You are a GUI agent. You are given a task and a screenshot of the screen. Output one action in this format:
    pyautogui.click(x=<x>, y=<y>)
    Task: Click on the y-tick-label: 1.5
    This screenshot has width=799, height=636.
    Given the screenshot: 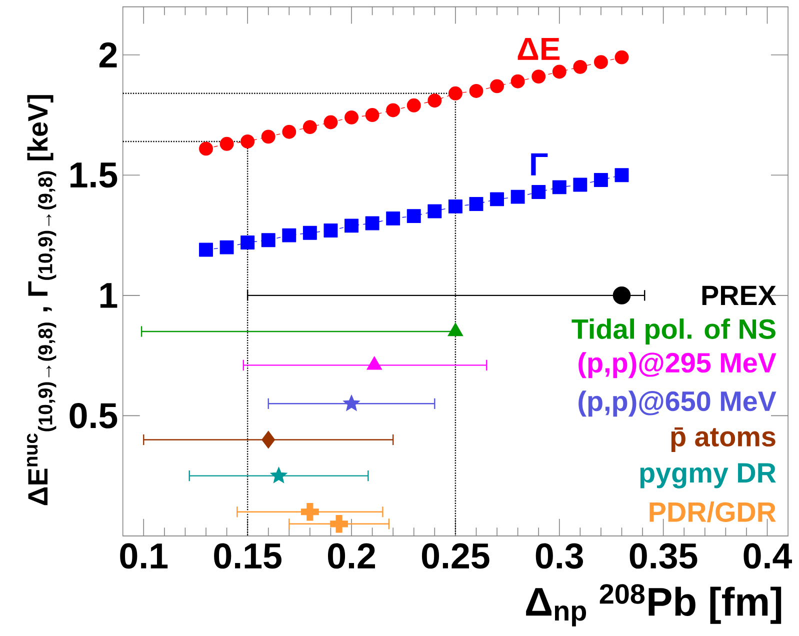 What is the action you would take?
    pyautogui.click(x=94, y=175)
    